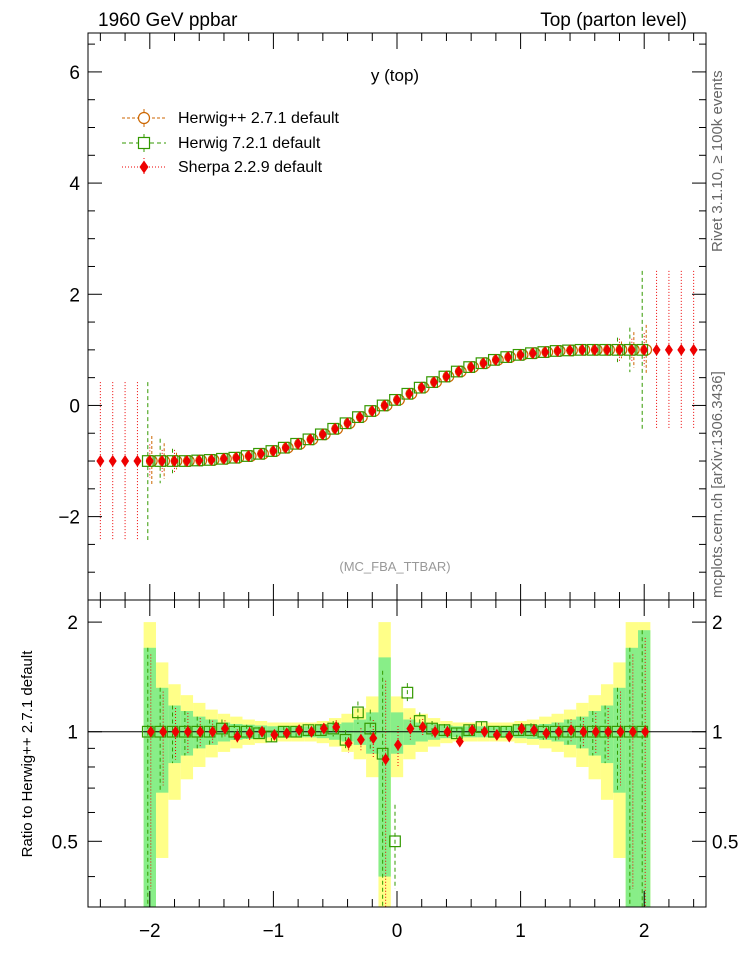  Describe the element at coordinates (394, 566) in the screenshot. I see `analysis-annotation: (MC_FBA_TTBAR)` at that location.